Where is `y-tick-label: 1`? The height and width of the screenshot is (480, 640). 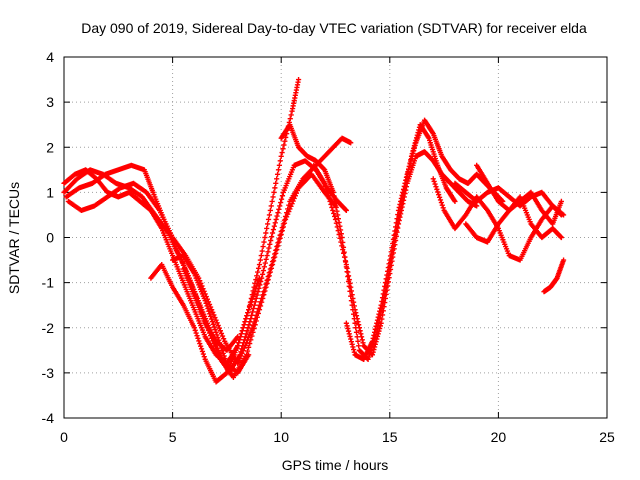 y-tick-label: 1 is located at coordinates (50, 192).